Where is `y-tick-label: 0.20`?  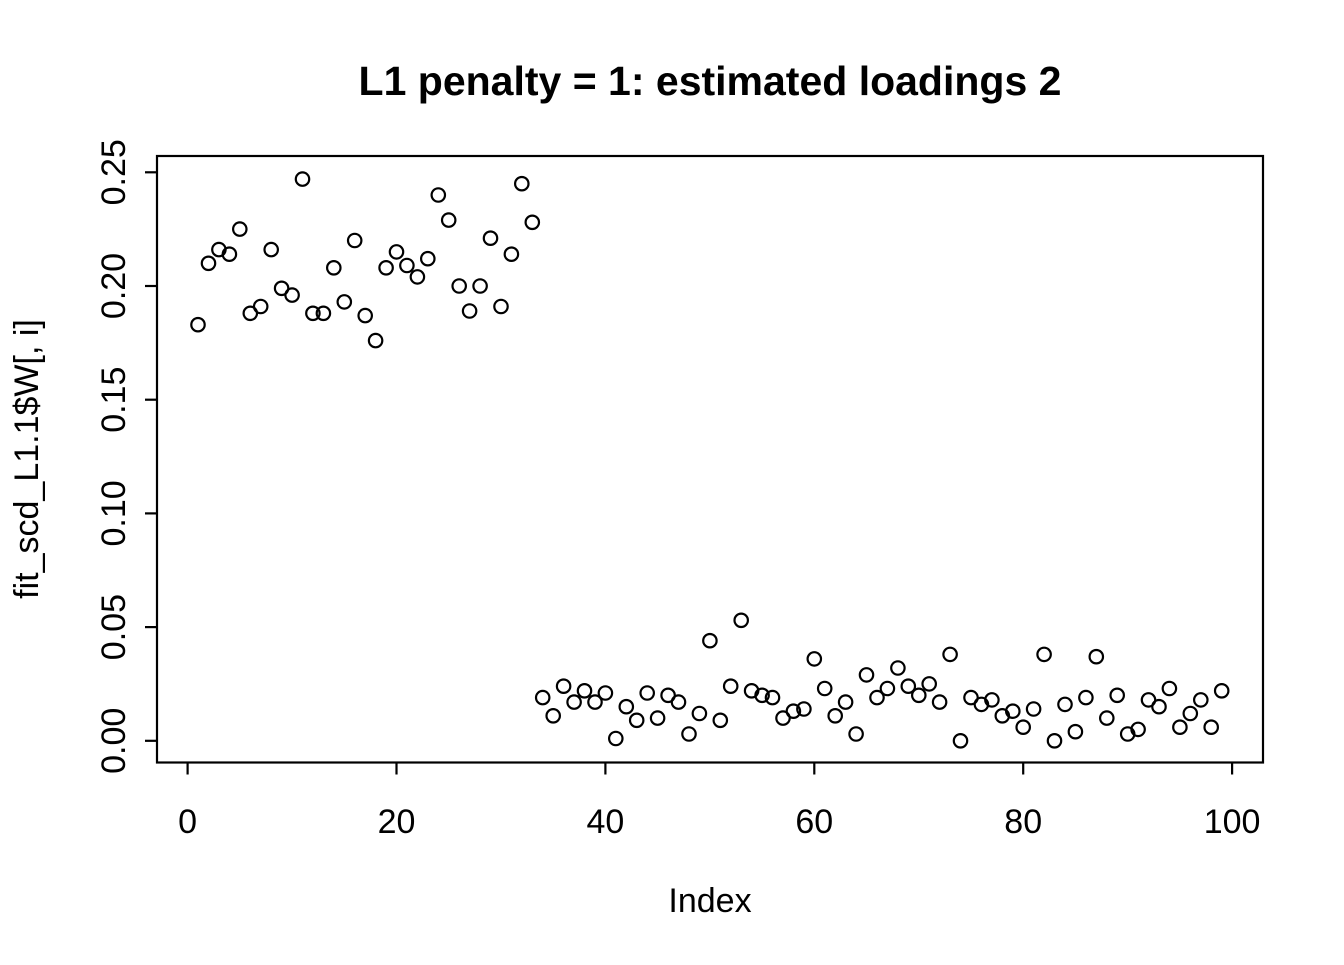 y-tick-label: 0.20 is located at coordinates (114, 286).